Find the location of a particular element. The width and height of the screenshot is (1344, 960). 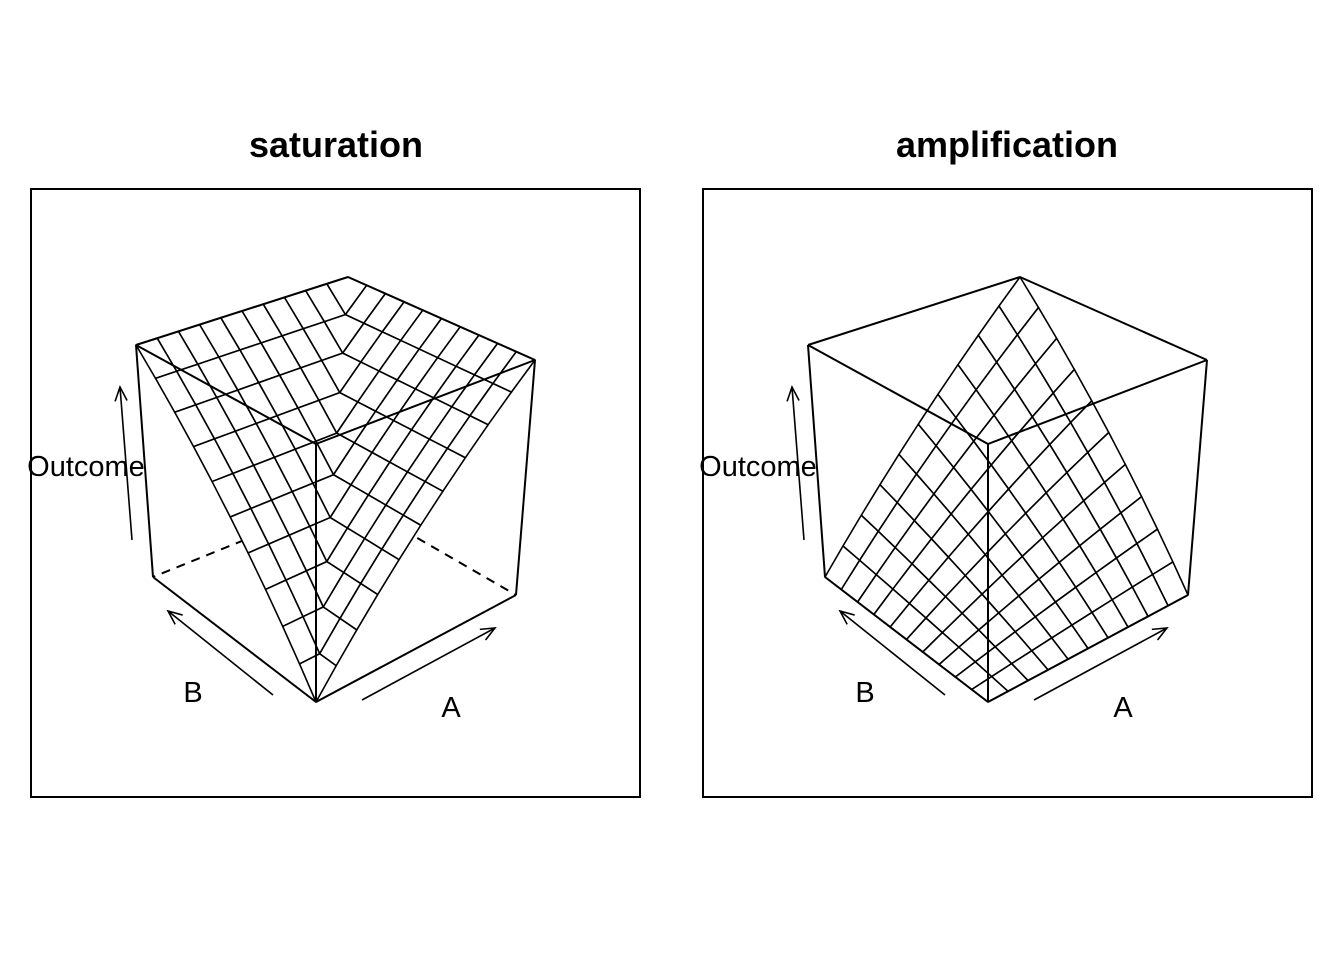

surface-mesh is located at coordinates (1006, 489).